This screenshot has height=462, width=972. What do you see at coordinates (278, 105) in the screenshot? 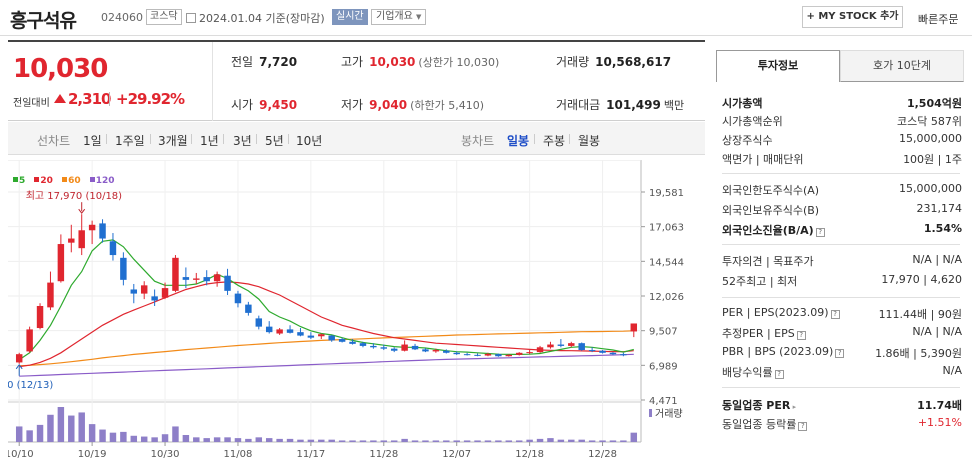
I see `open-value: 9,450` at bounding box center [278, 105].